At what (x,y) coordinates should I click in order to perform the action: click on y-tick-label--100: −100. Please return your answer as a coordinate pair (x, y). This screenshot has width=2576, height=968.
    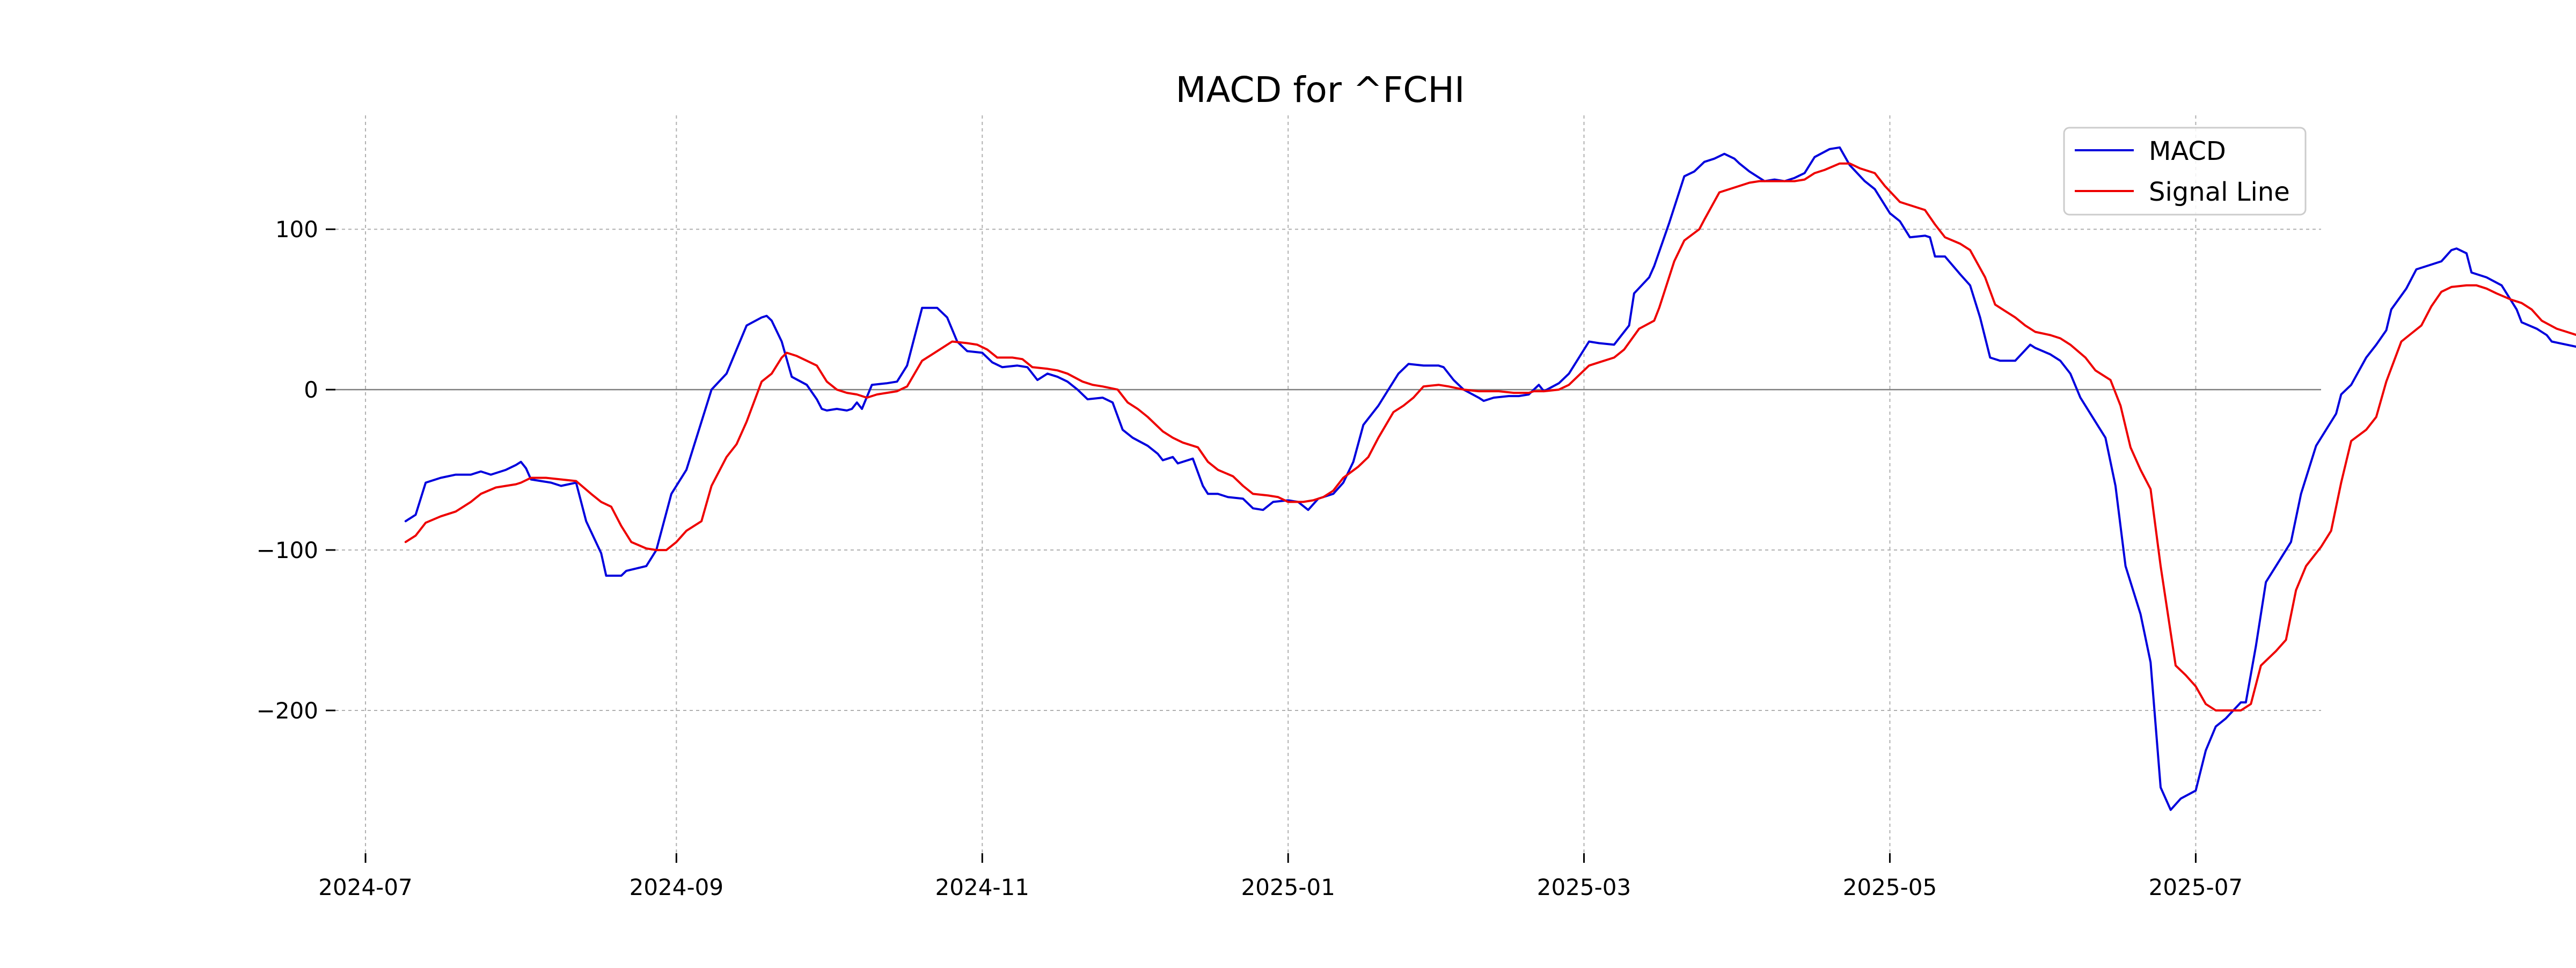
    Looking at the image, I should click on (287, 550).